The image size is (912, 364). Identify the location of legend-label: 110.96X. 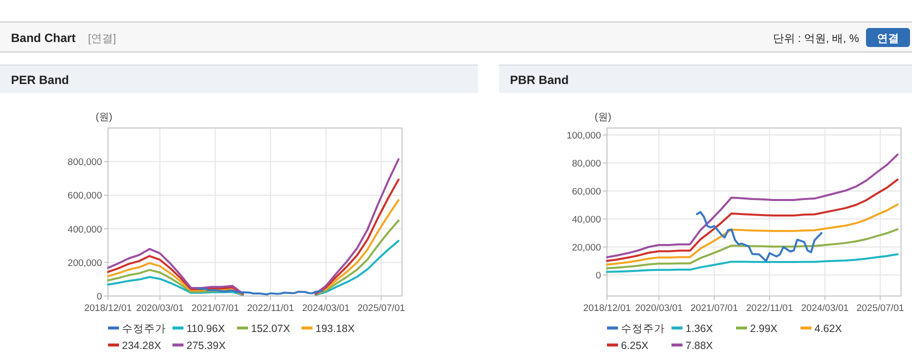
(205, 329).